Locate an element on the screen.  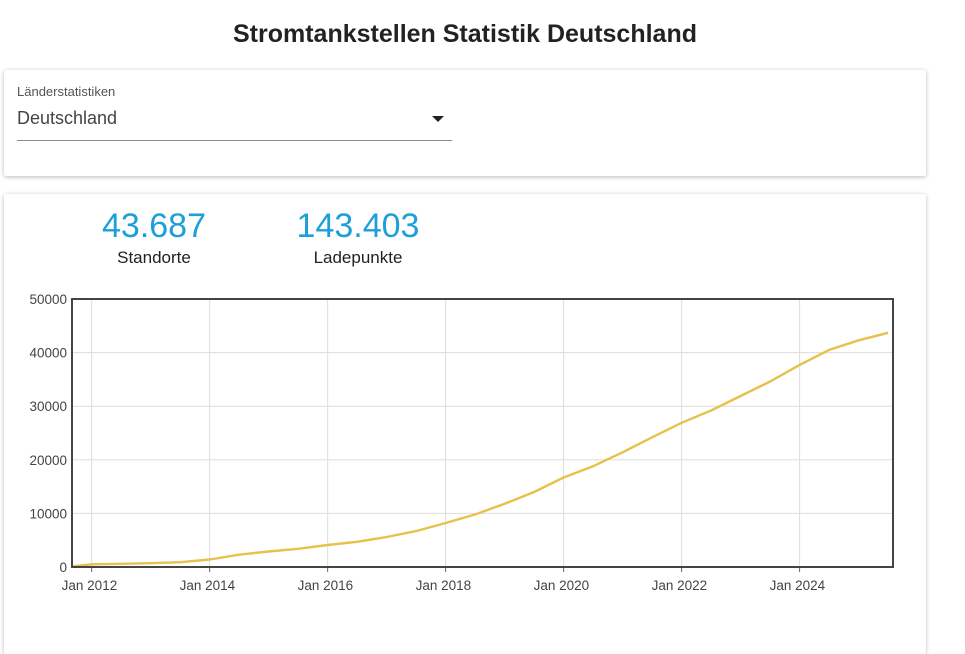
stat-standorte-value: 43.687 is located at coordinates (154, 226).